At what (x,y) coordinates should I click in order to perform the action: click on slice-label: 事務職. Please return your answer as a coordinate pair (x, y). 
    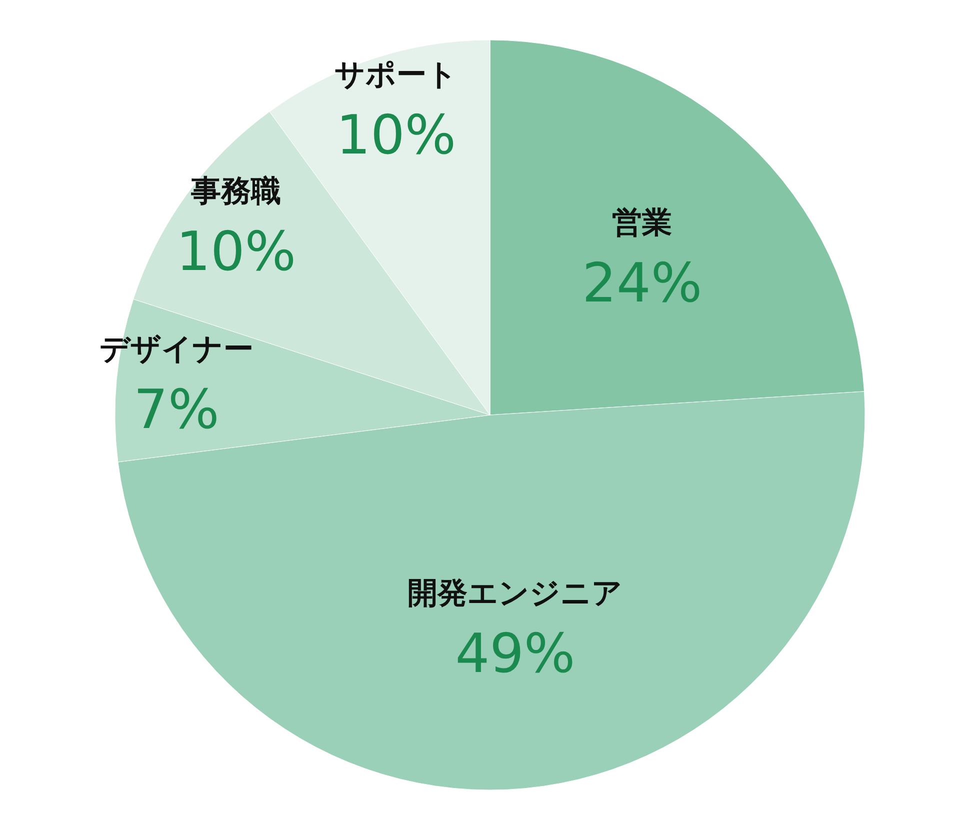
    Looking at the image, I should click on (236, 191).